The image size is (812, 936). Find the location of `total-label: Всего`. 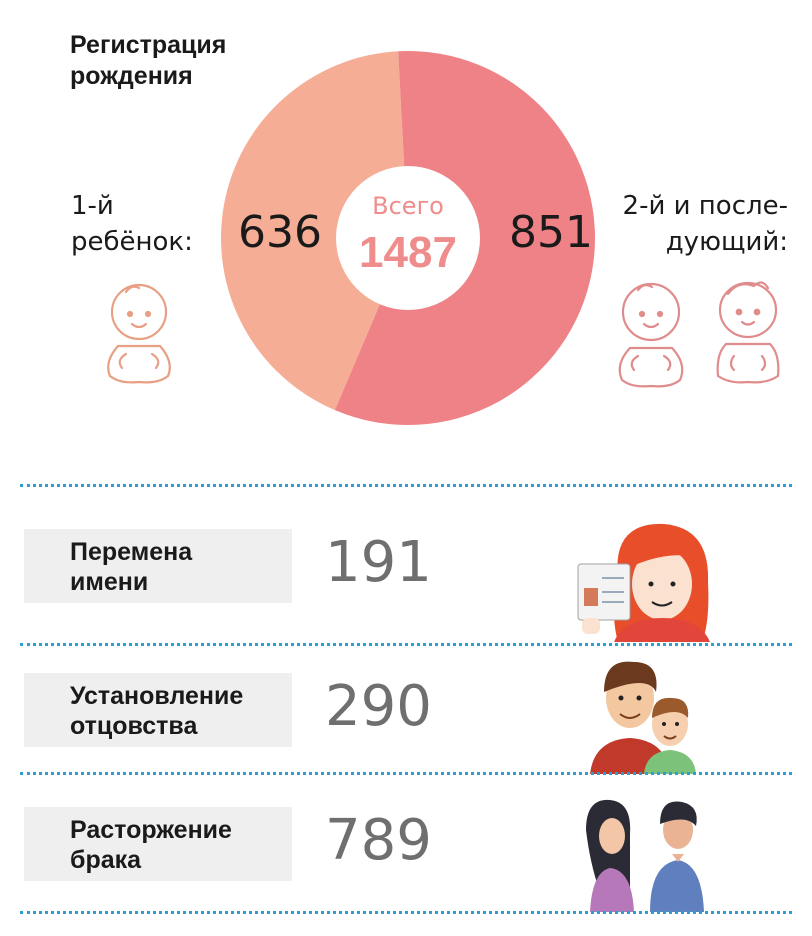

total-label: Всего is located at coordinates (408, 206).